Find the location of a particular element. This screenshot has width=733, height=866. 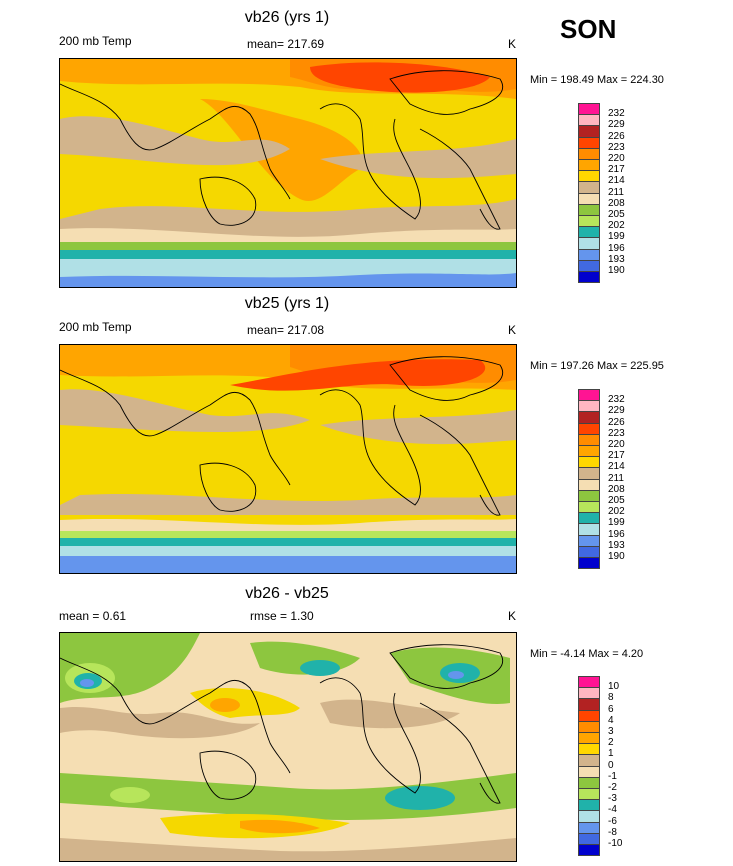

colorbar-label: 8 is located at coordinates (611, 698).